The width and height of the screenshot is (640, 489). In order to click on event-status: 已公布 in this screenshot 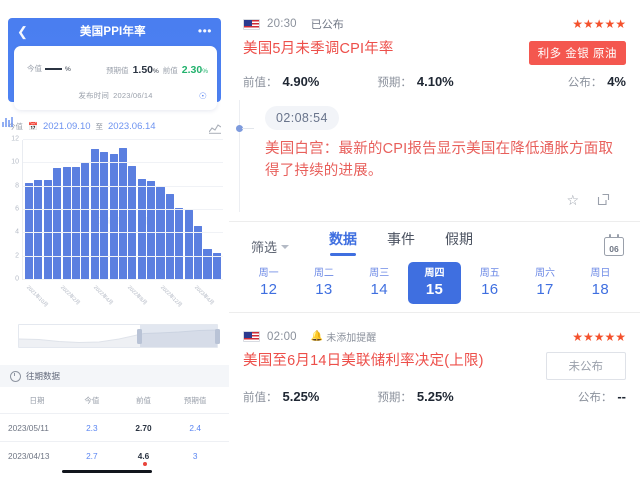, I will do `click(327, 25)`.